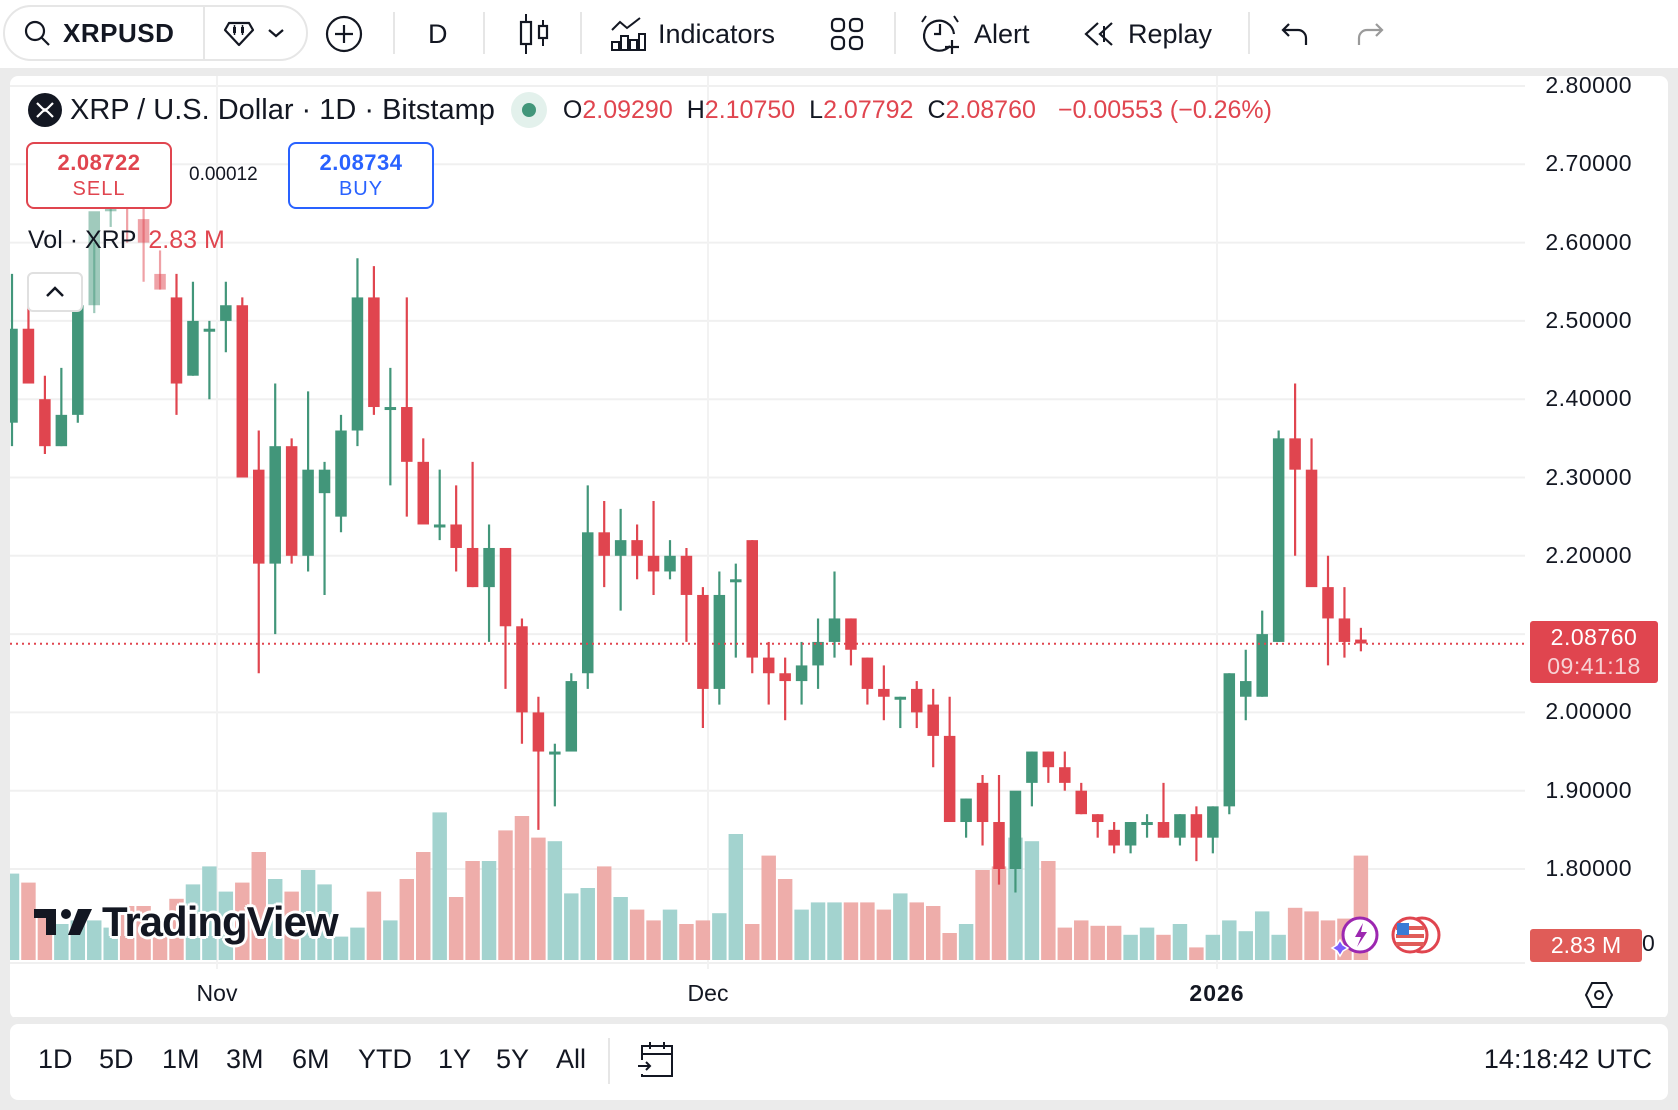 The width and height of the screenshot is (1678, 1110). Describe the element at coordinates (455, 1059) in the screenshot. I see `range-button-1y: 1Y` at that location.